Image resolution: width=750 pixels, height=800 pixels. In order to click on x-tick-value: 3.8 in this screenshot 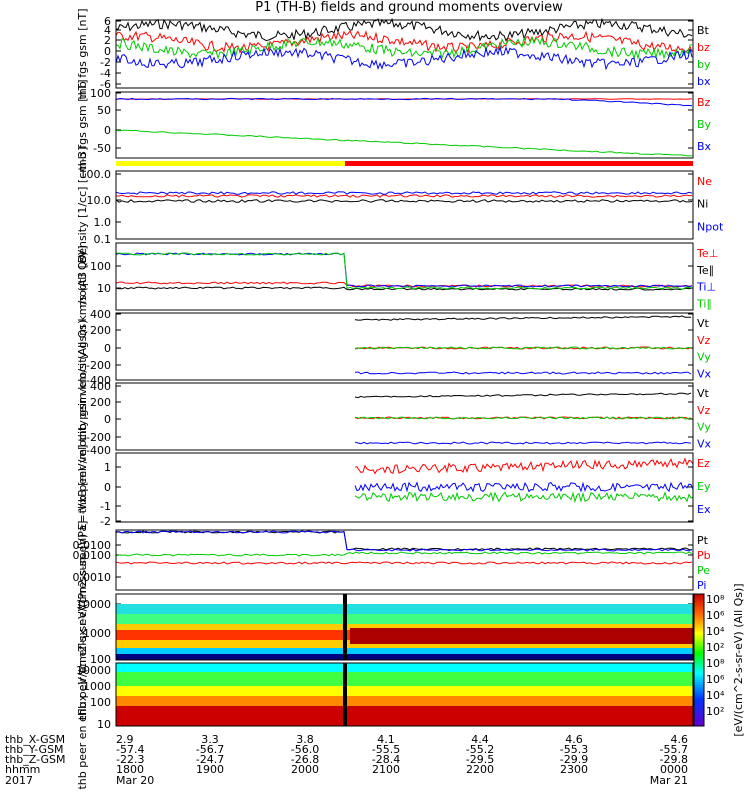, I will do `click(305, 739)`.